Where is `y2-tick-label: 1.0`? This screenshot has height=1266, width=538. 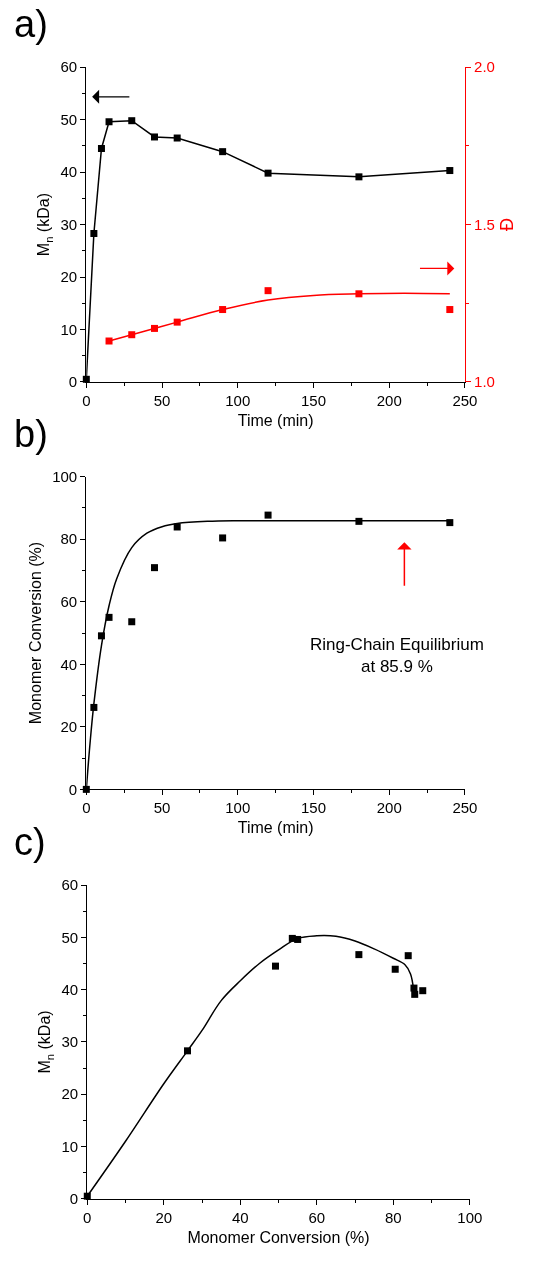 y2-tick-label: 1.0 is located at coordinates (484, 382).